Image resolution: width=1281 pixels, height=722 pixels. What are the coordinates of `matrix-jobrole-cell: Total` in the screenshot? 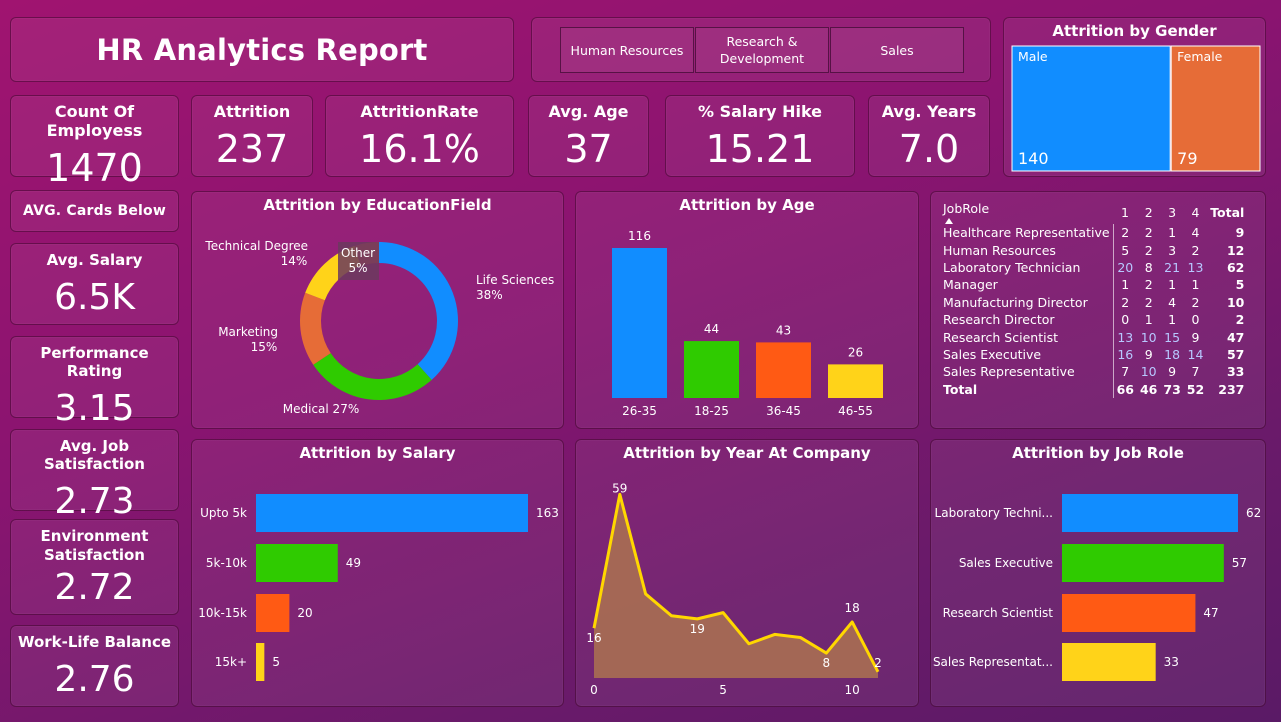 It's located at (1027, 389).